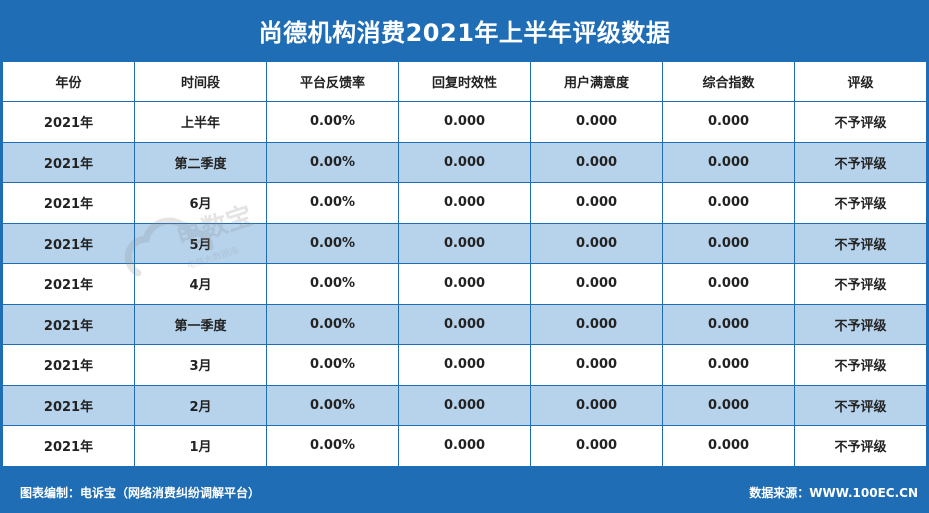  What do you see at coordinates (596, 81) in the screenshot?
I see `column-header-user-satisfaction: 用户满意度` at bounding box center [596, 81].